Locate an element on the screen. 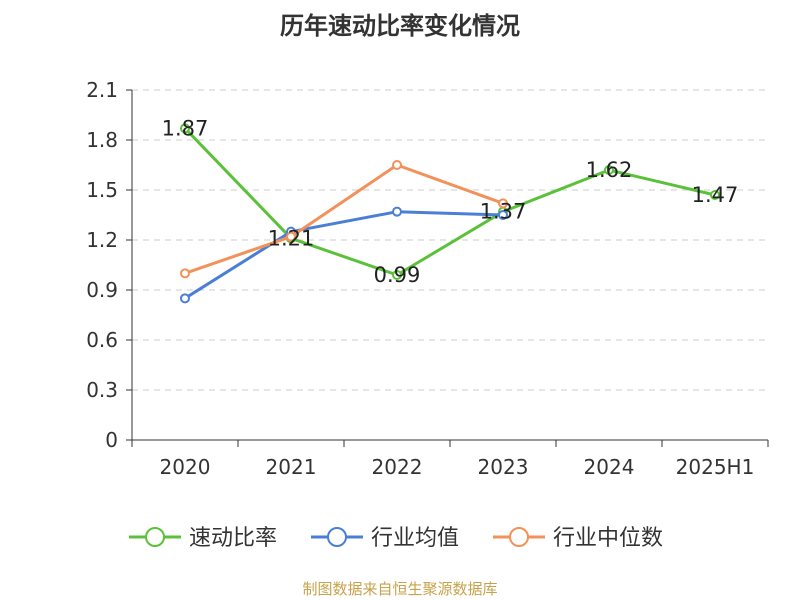 The height and width of the screenshot is (600, 800). data-label: 0.99 is located at coordinates (397, 275).